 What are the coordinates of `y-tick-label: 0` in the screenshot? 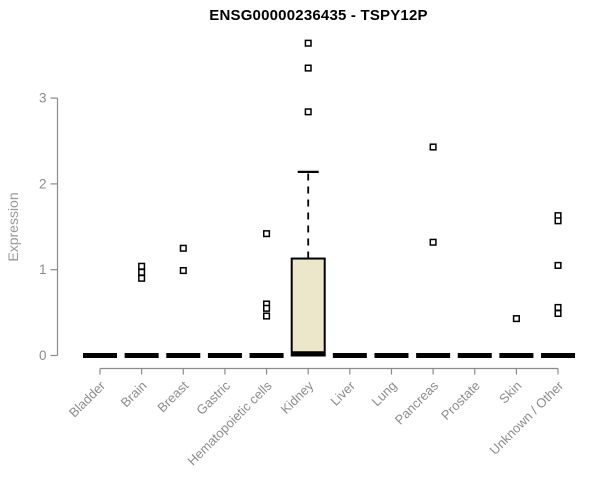 It's located at (43, 355).